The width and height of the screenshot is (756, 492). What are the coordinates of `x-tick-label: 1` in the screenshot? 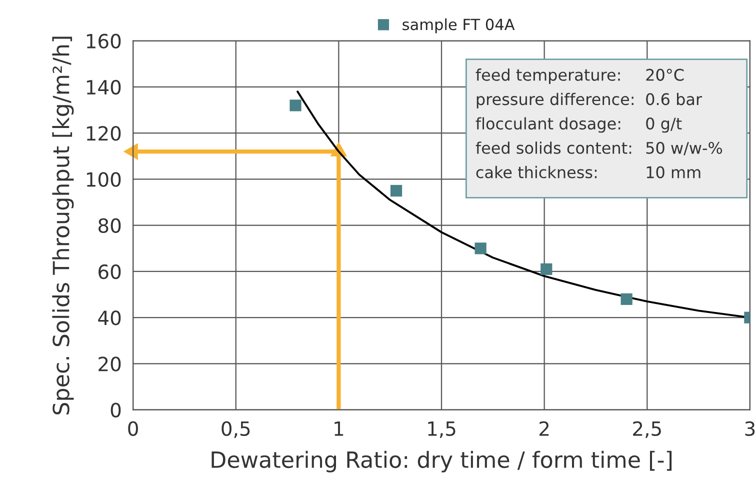 It's located at (339, 429).